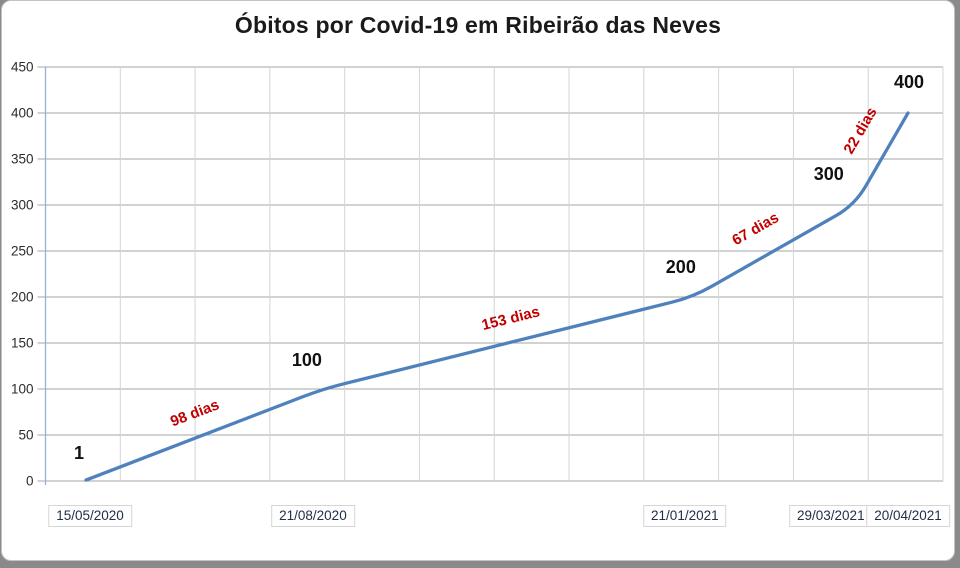  I want to click on y-tick-label: 300, so click(22, 205).